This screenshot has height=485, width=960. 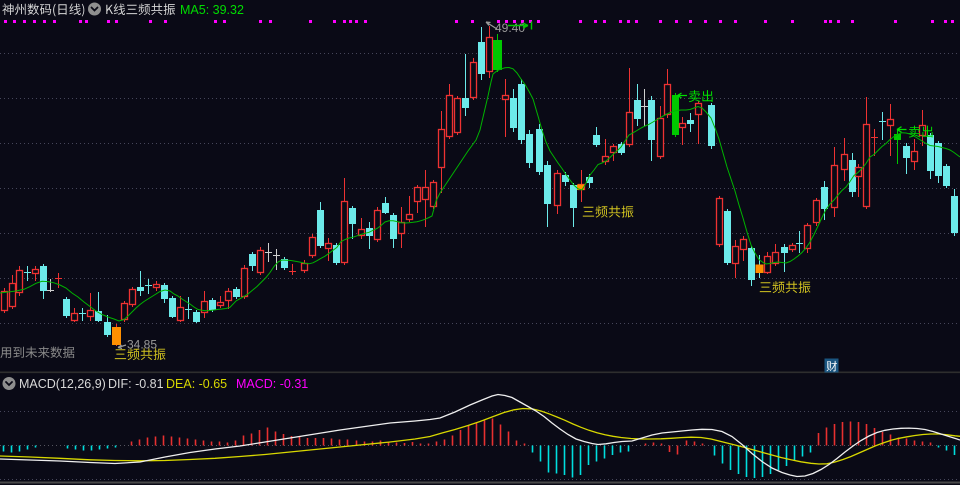 I want to click on svg-text: MA5: 39.32, so click(x=212, y=10).